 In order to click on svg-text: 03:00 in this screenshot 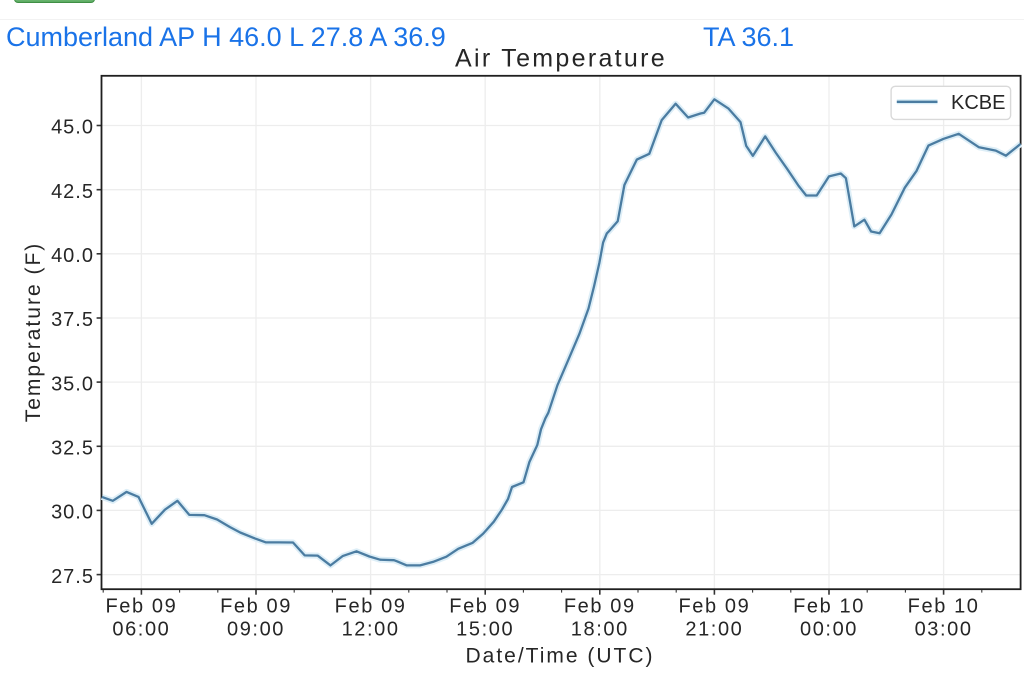, I will do `click(944, 629)`.